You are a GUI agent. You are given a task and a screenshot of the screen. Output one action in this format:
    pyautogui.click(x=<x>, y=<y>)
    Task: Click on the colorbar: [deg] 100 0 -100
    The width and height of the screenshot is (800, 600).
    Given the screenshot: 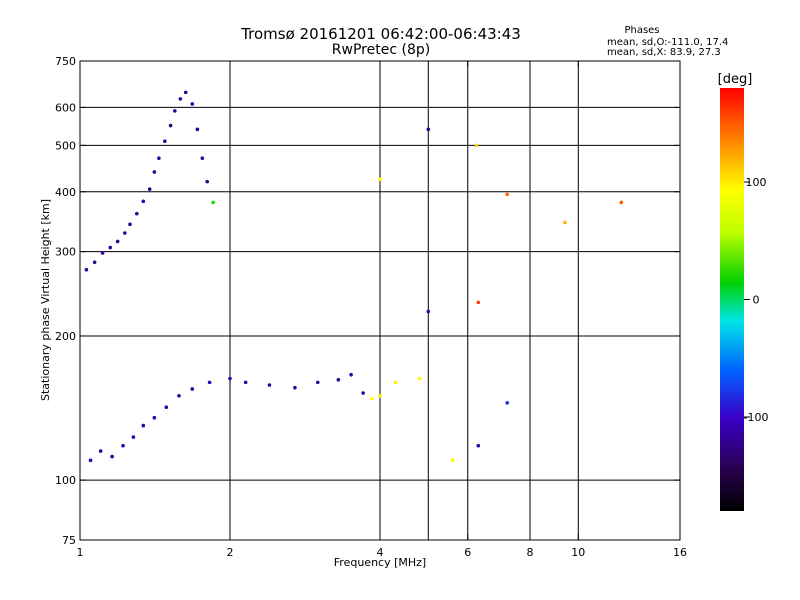 What is the action you would take?
    pyautogui.click(x=743, y=291)
    